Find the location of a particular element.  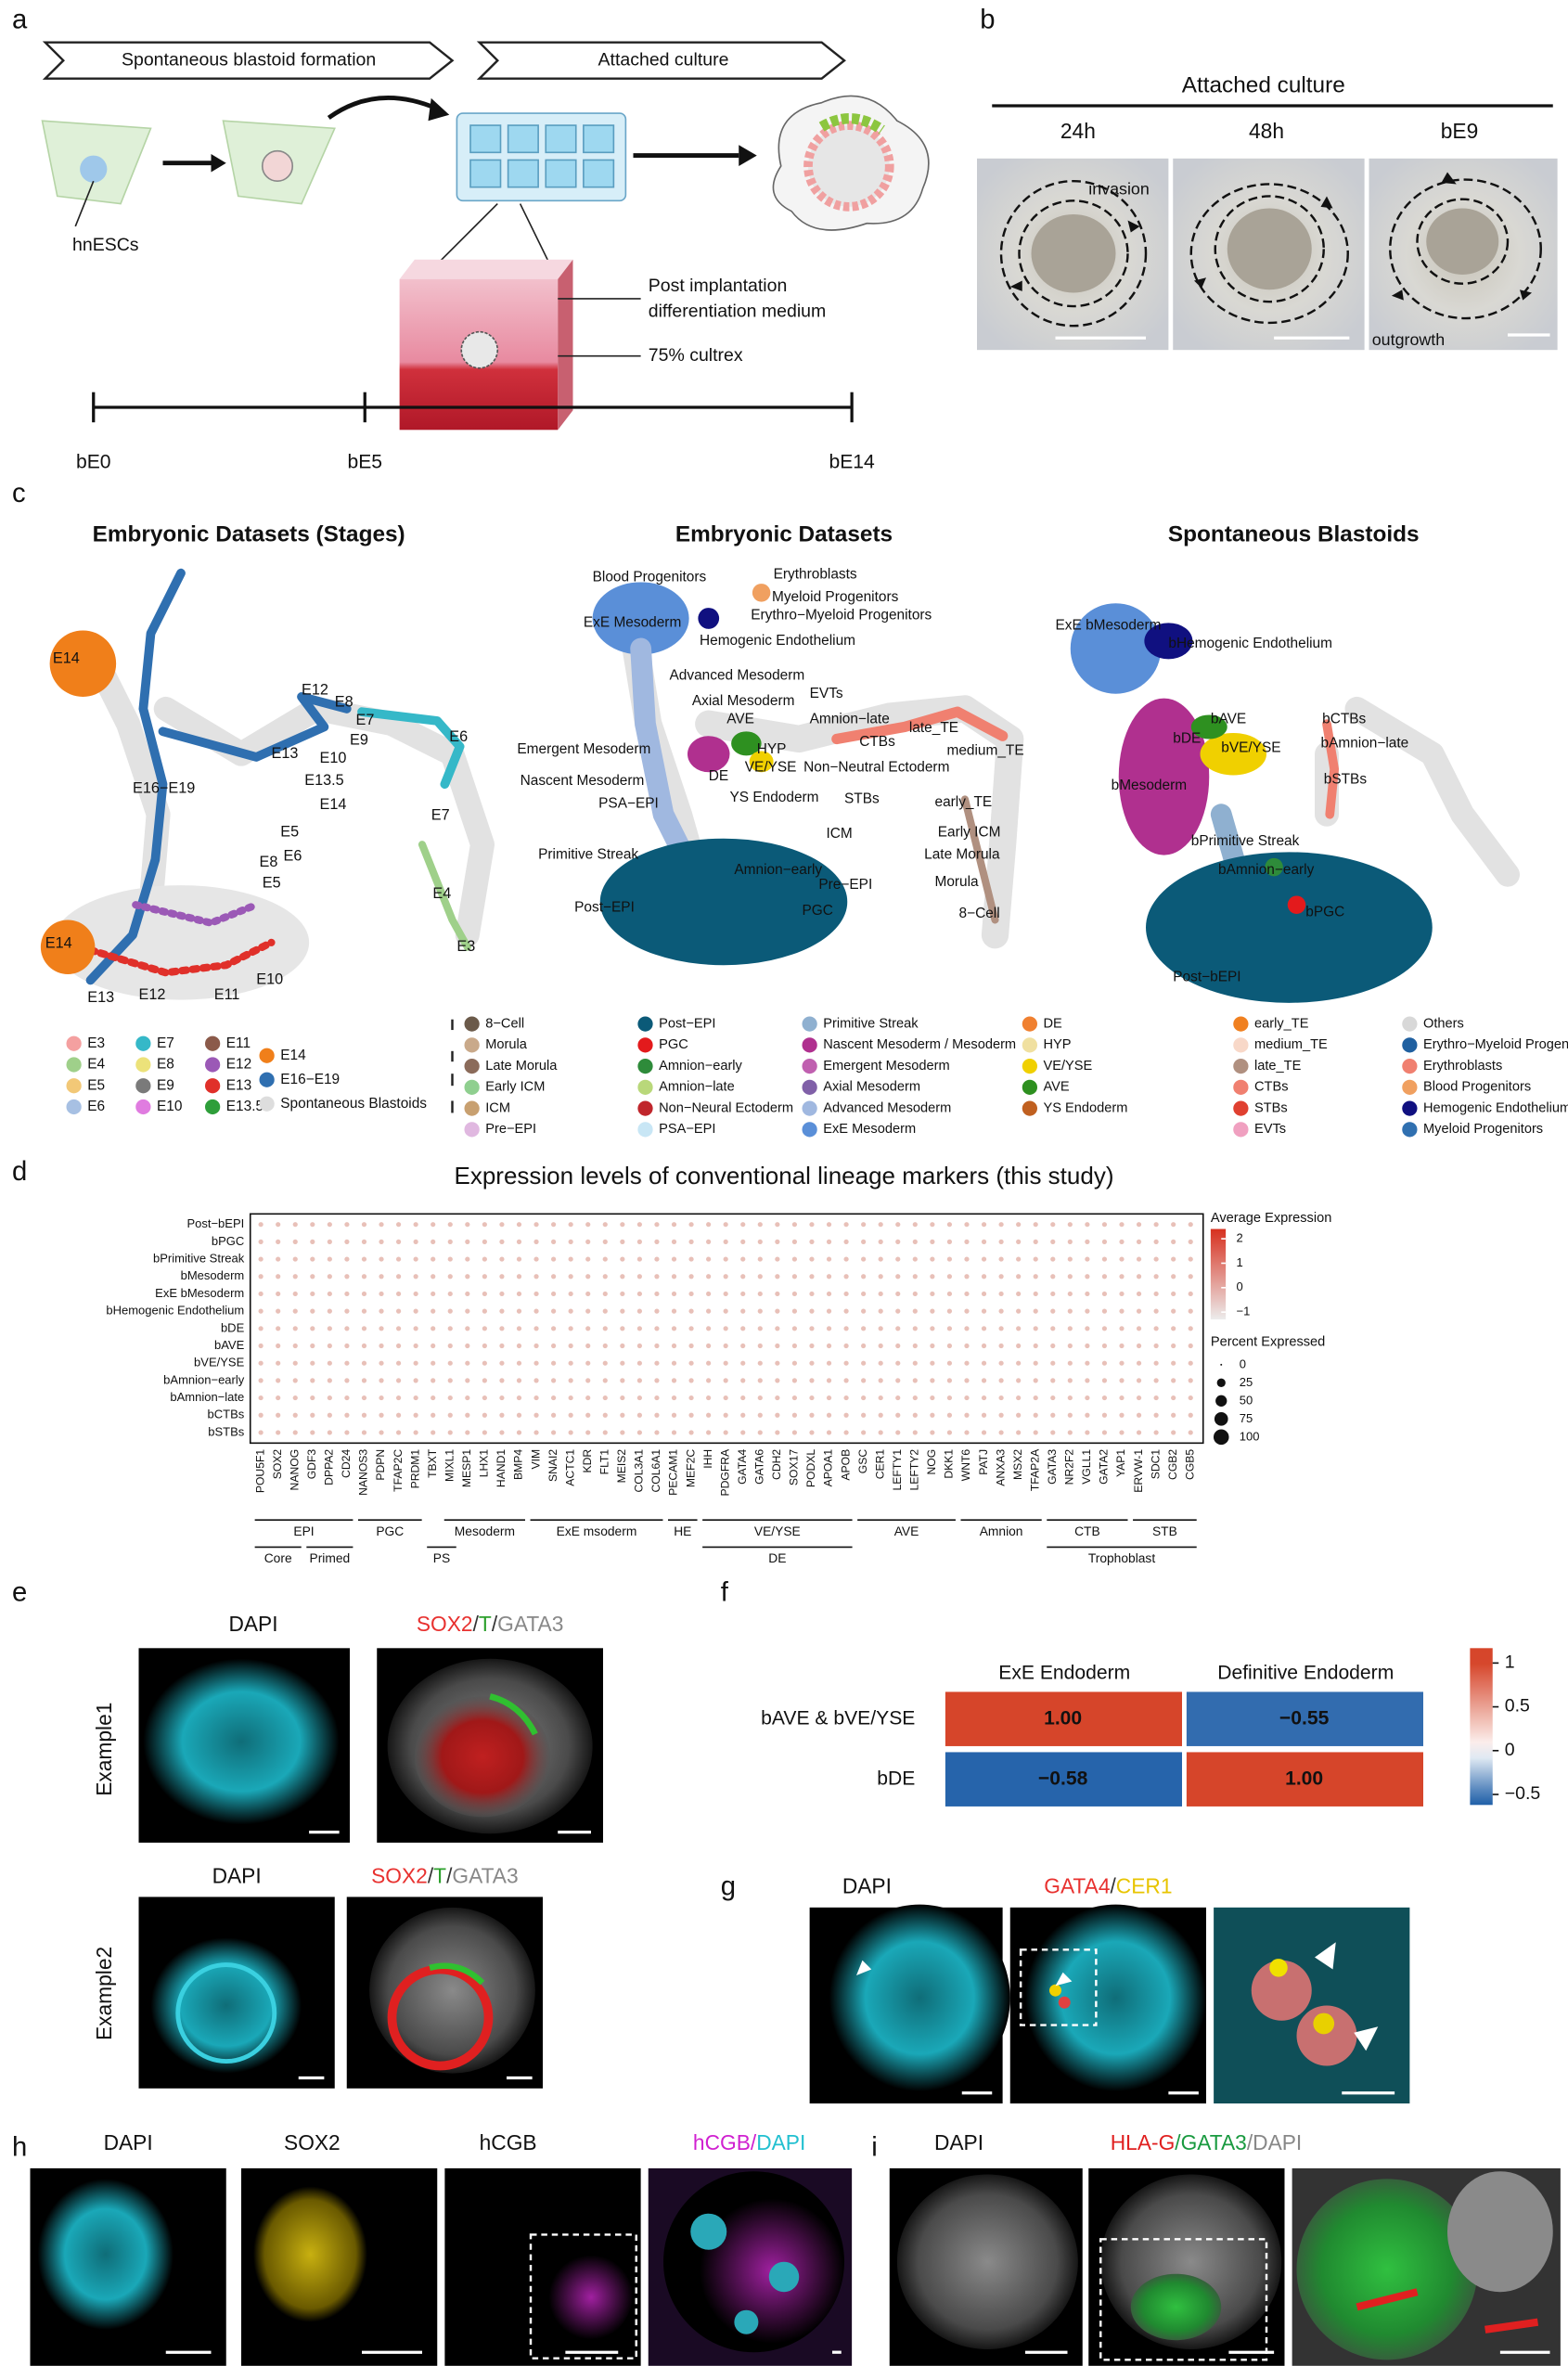

gene-label: VGLL1 is located at coordinates (1086, 1467).